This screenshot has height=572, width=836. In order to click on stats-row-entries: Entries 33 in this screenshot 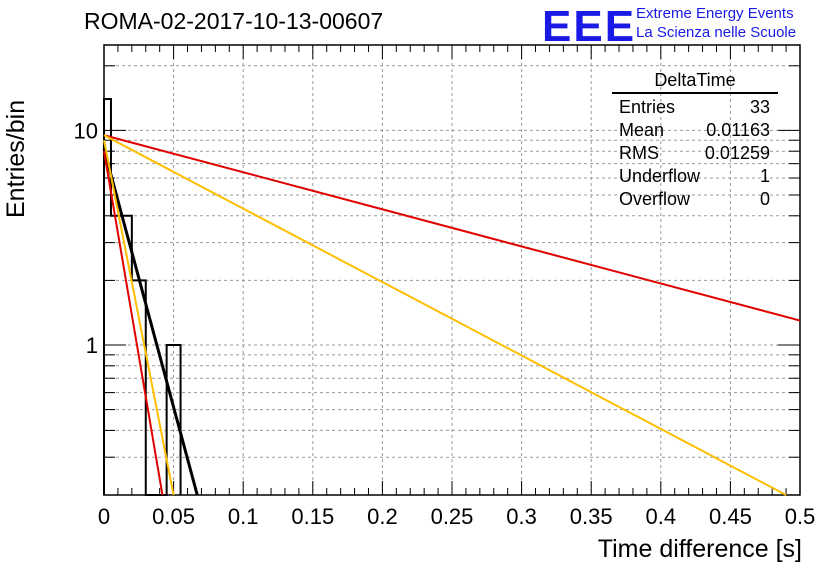, I will do `click(695, 107)`.